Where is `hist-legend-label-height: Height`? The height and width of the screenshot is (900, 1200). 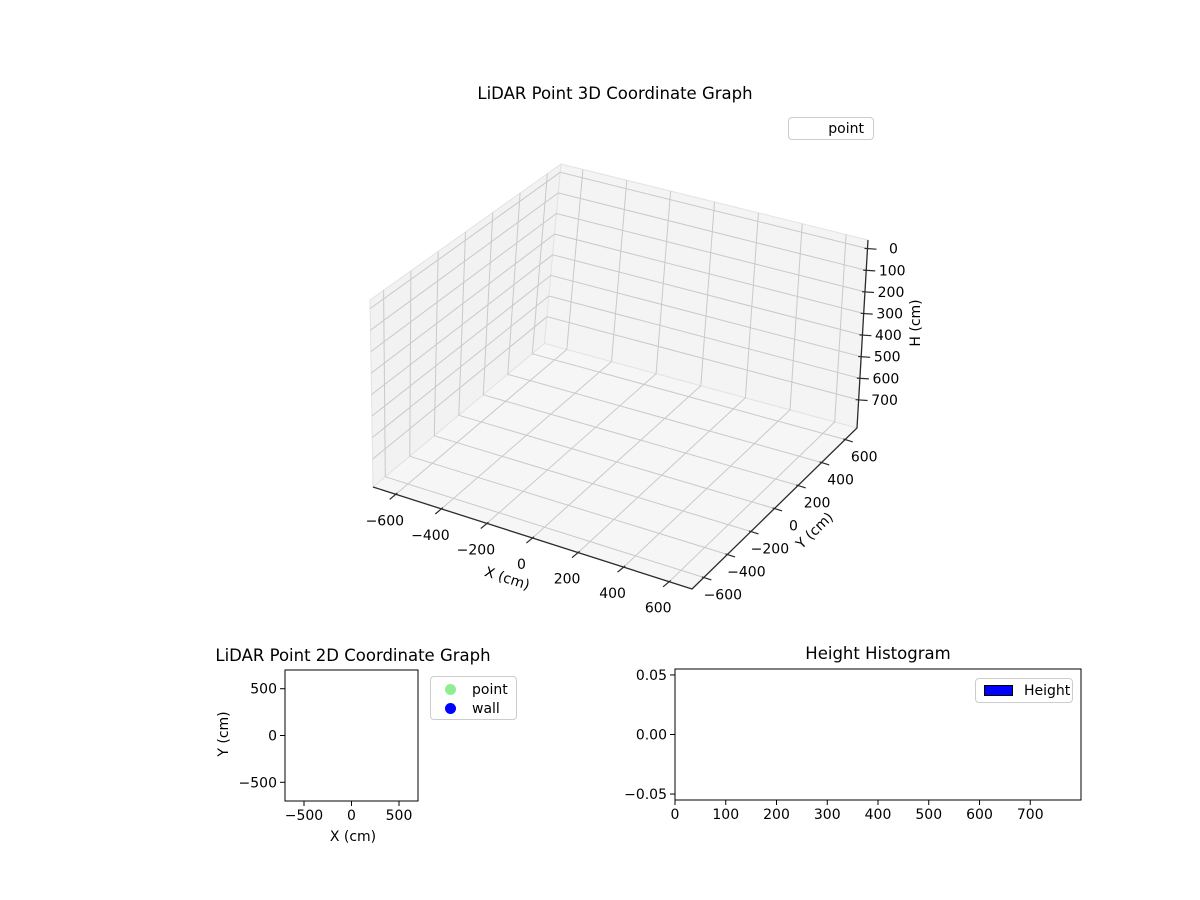 hist-legend-label-height: Height is located at coordinates (1047, 690).